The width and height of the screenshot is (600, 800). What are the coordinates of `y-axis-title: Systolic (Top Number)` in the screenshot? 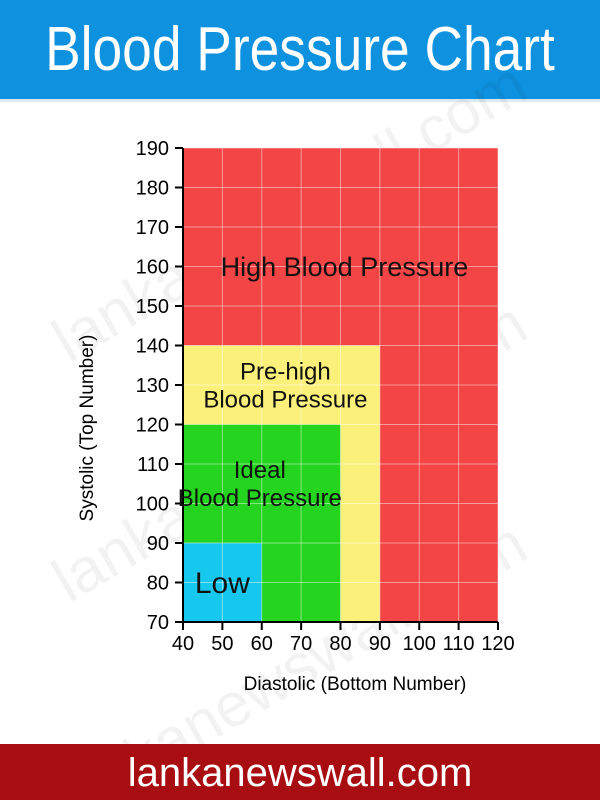 It's located at (87, 428).